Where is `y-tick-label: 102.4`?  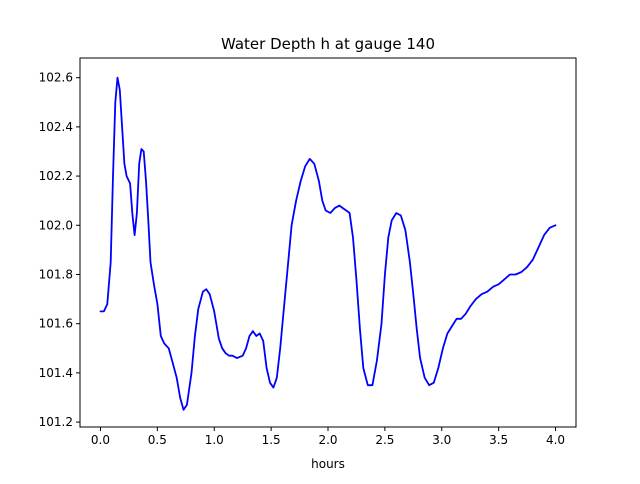 y-tick-label: 102.4 is located at coordinates (56, 127).